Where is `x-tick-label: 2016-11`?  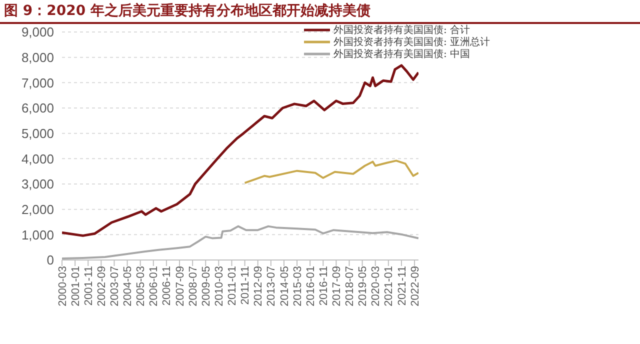
x-tick-label: 2016-11 is located at coordinates (324, 286).